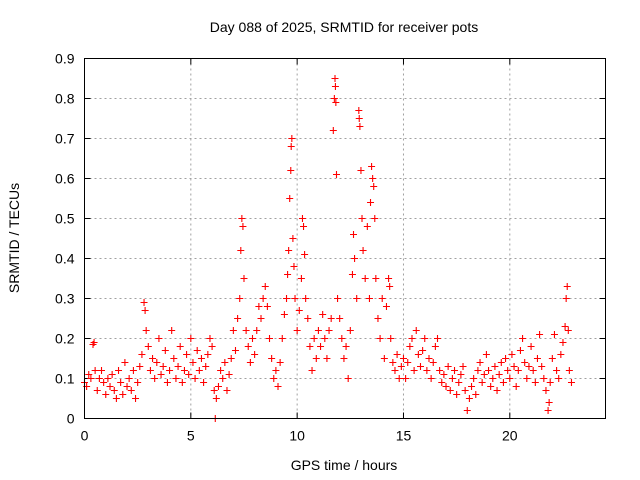 This screenshot has height=480, width=640. What do you see at coordinates (510, 436) in the screenshot?
I see `x-tick-label: 20` at bounding box center [510, 436].